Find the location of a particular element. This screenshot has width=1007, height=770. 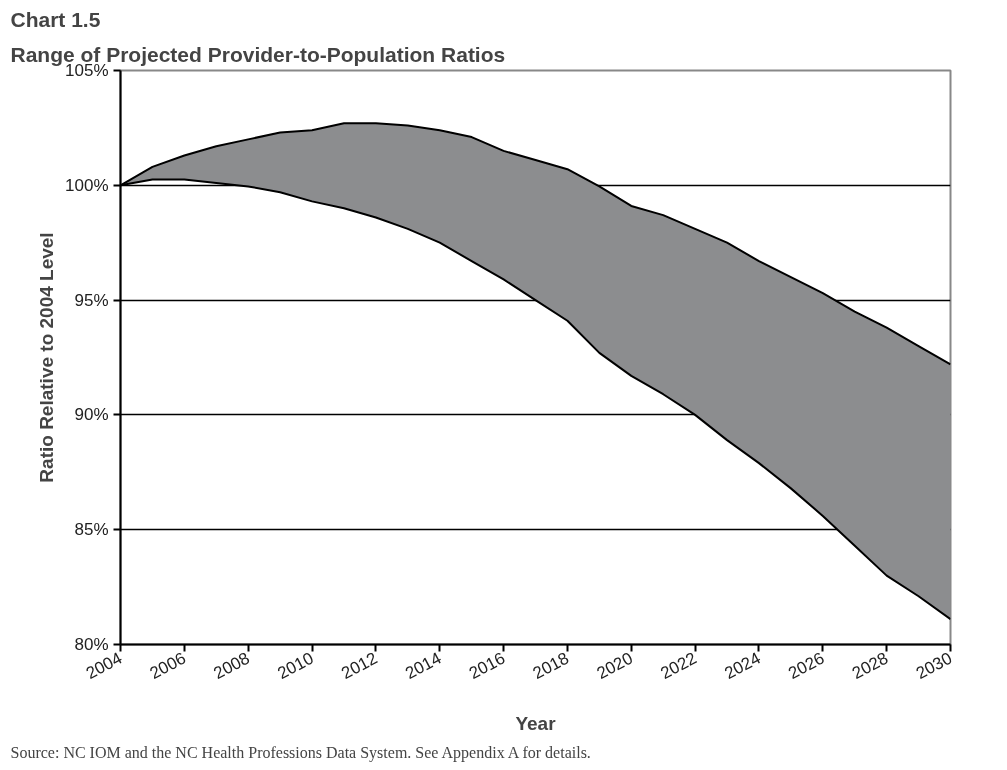

x-tick-label: 2030 is located at coordinates (934, 666).